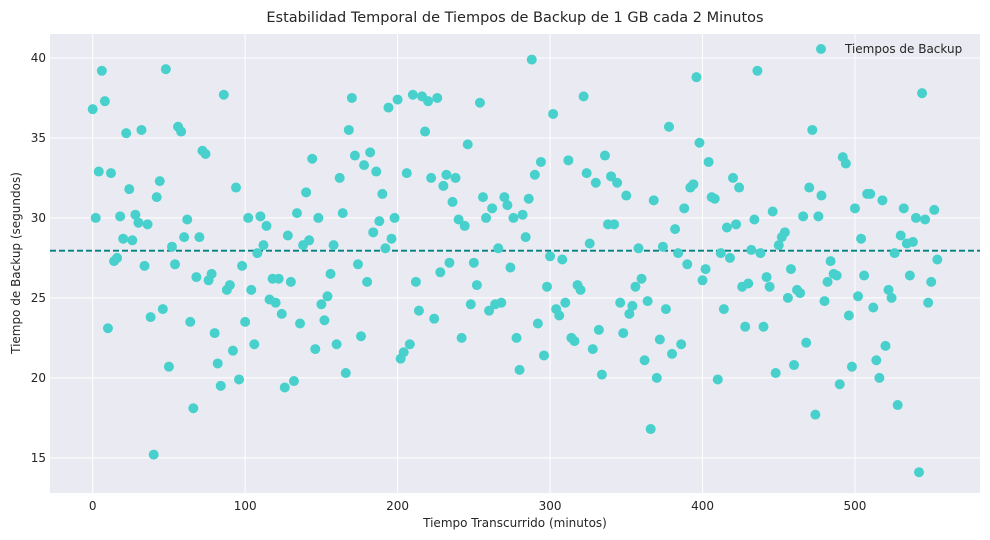  I want to click on x-axis-label: Tiempo Transcurrido (minutos), so click(514, 523).